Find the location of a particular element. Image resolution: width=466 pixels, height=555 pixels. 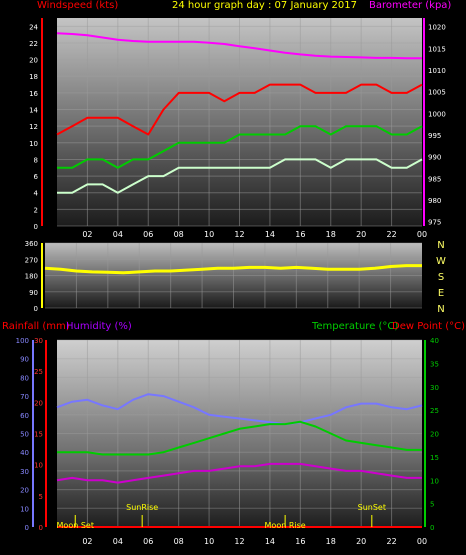

wind-average-line is located at coordinates (240, 147).